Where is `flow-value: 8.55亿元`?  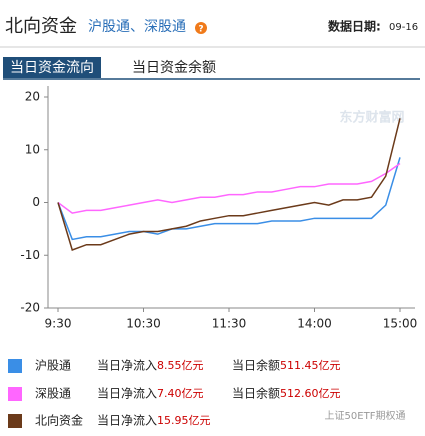
flow-value: 8.55亿元 is located at coordinates (180, 365).